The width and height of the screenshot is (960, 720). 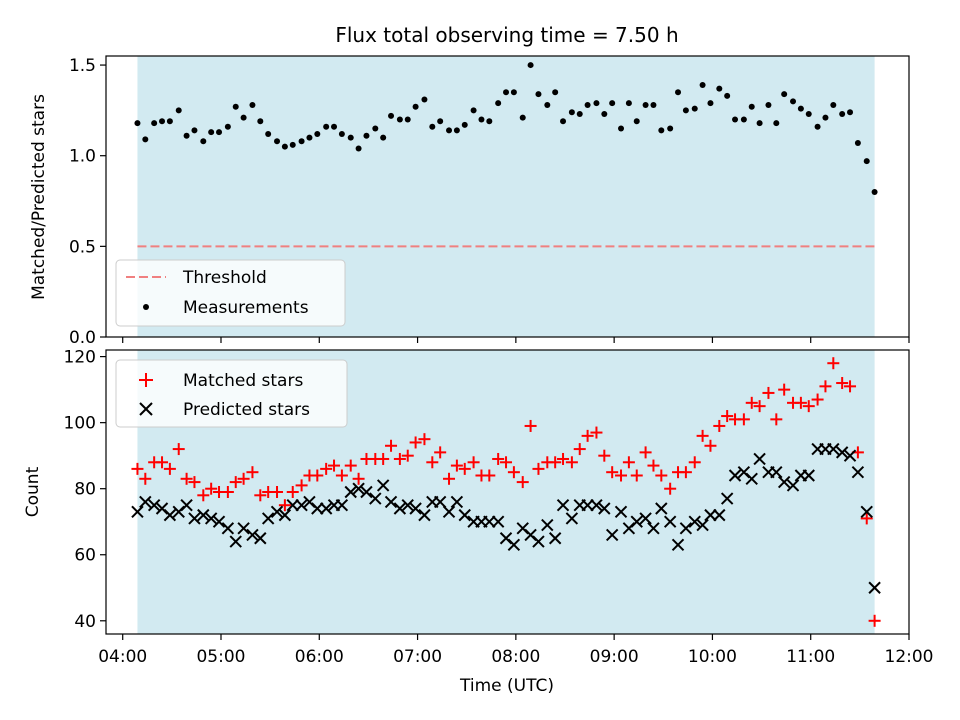 I want to click on legend-matched-label: Matched stars, so click(x=243, y=381).